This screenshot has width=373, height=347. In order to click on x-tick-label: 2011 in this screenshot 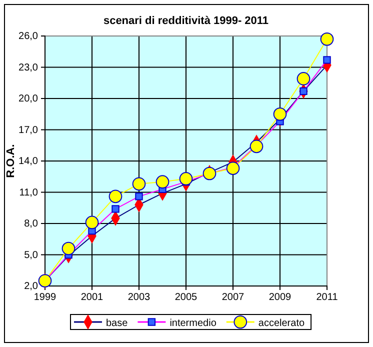, I will do `click(327, 298)`.